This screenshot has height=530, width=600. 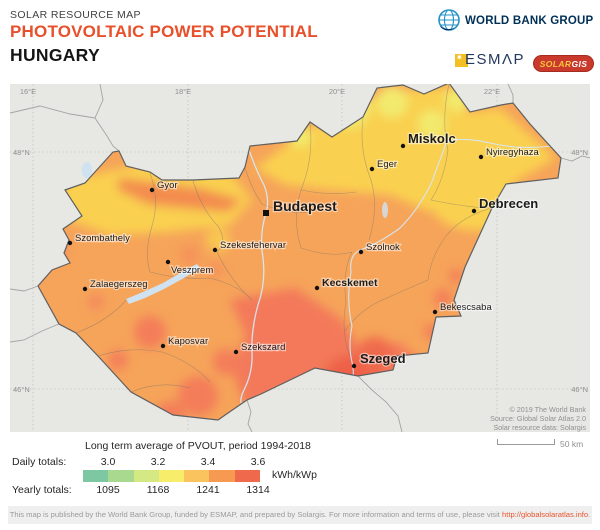 I want to click on world-bank-wordmark: WORLD BANK GROUP, so click(x=529, y=21).